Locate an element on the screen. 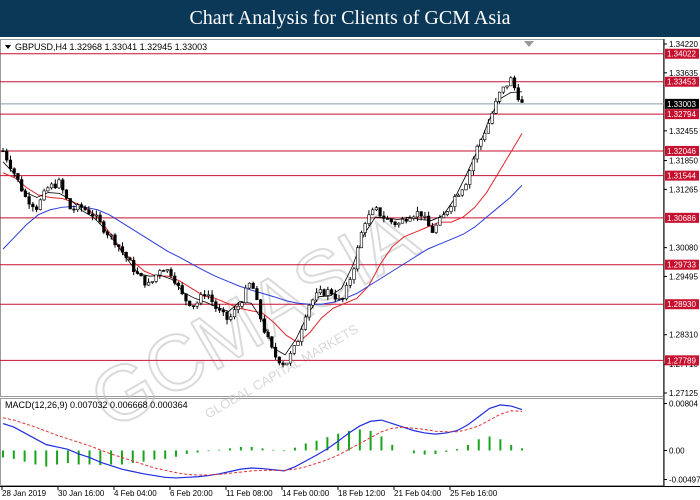  level-label: 1.34022 is located at coordinates (681, 54).